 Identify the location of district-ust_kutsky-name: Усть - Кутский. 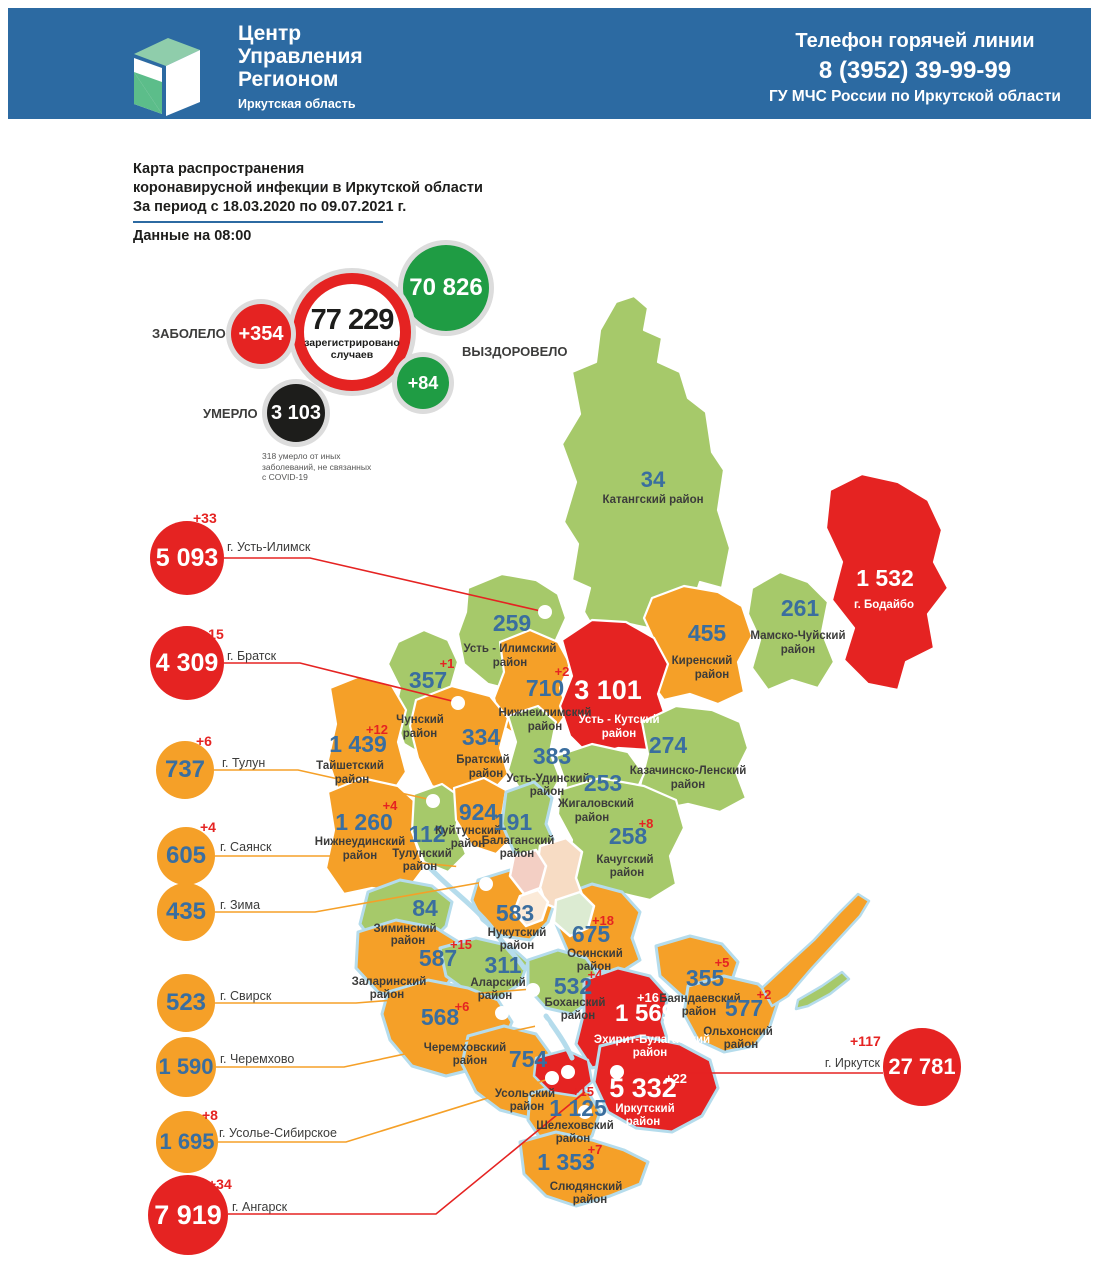
(618, 720).